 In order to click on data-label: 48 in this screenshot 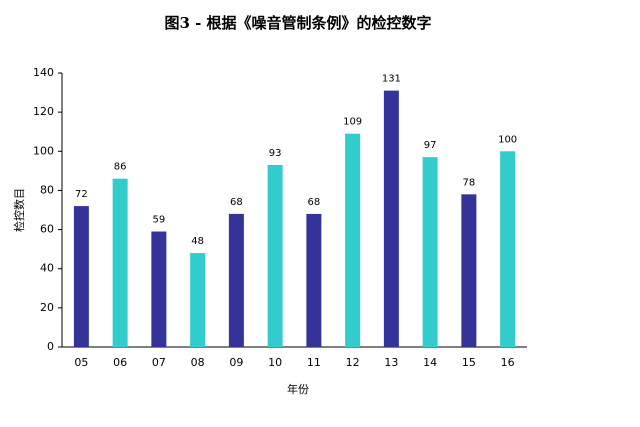, I will do `click(197, 241)`.